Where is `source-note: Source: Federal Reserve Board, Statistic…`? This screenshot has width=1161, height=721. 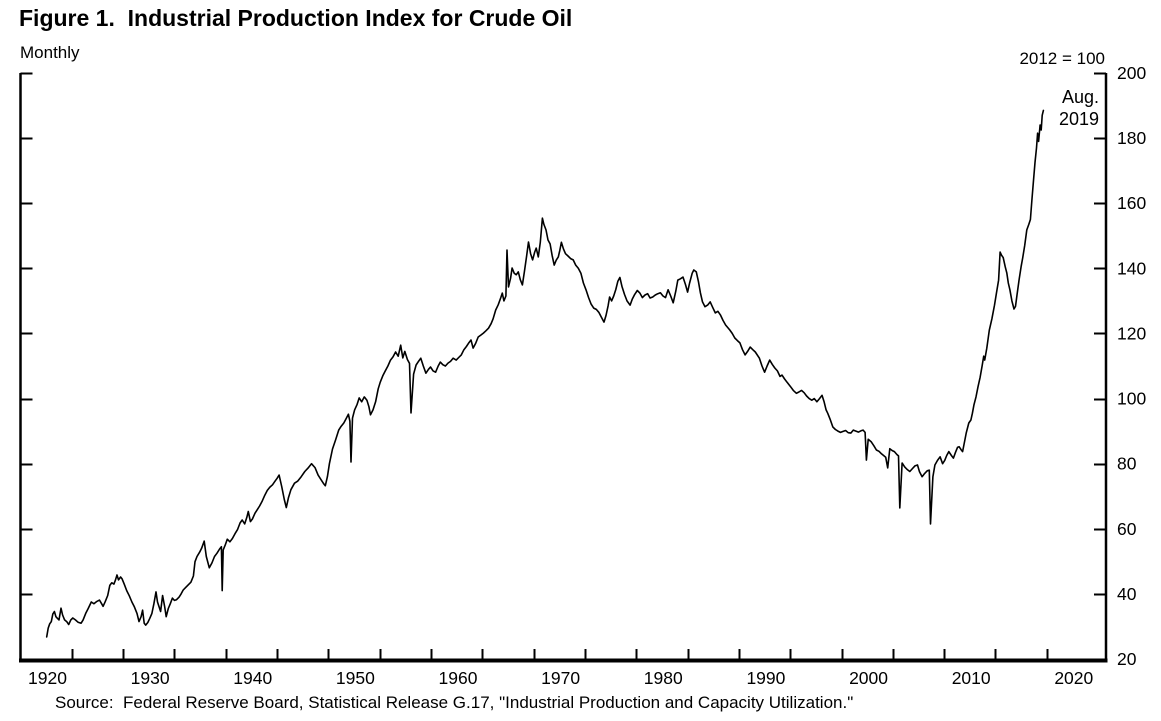
source-note: Source: Federal Reserve Board, Statistic… is located at coordinates (454, 702).